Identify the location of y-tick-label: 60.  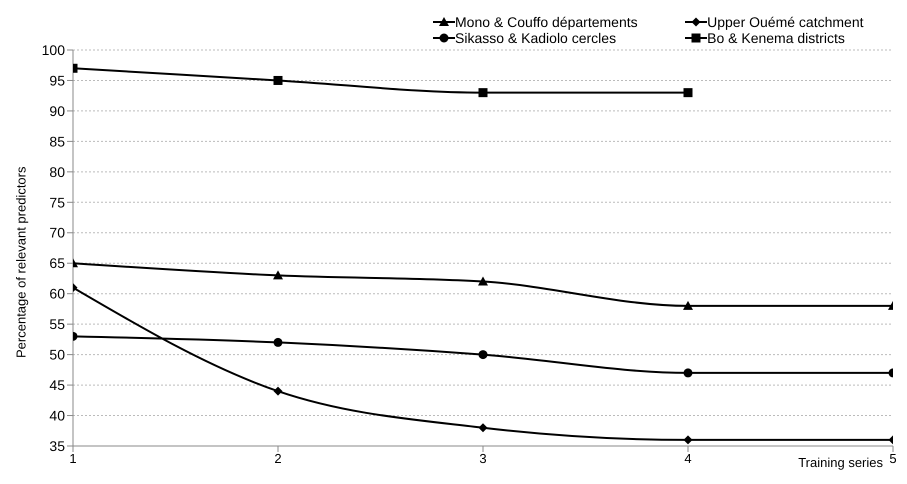
(57, 294).